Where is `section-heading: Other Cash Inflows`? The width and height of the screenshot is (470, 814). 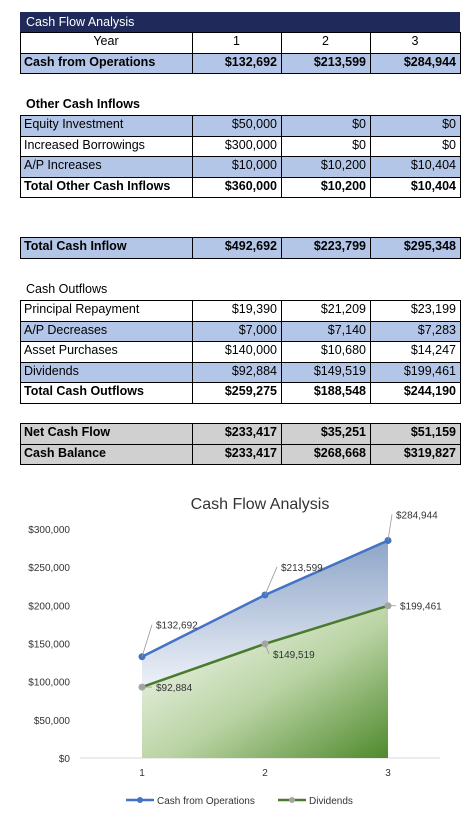
section-heading: Other Cash Inflows is located at coordinates (83, 104).